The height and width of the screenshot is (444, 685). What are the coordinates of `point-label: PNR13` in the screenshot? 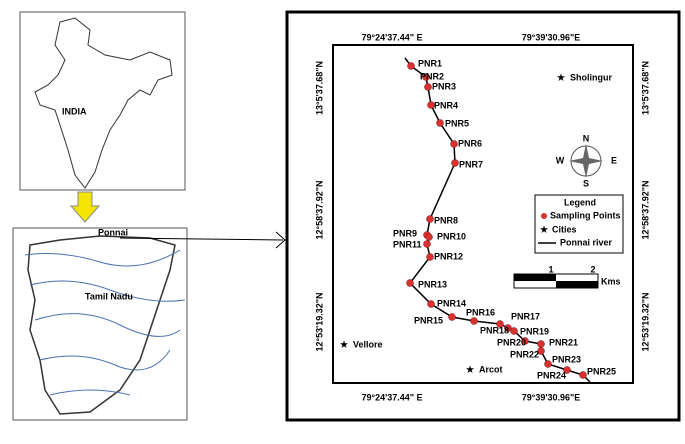 It's located at (432, 284).